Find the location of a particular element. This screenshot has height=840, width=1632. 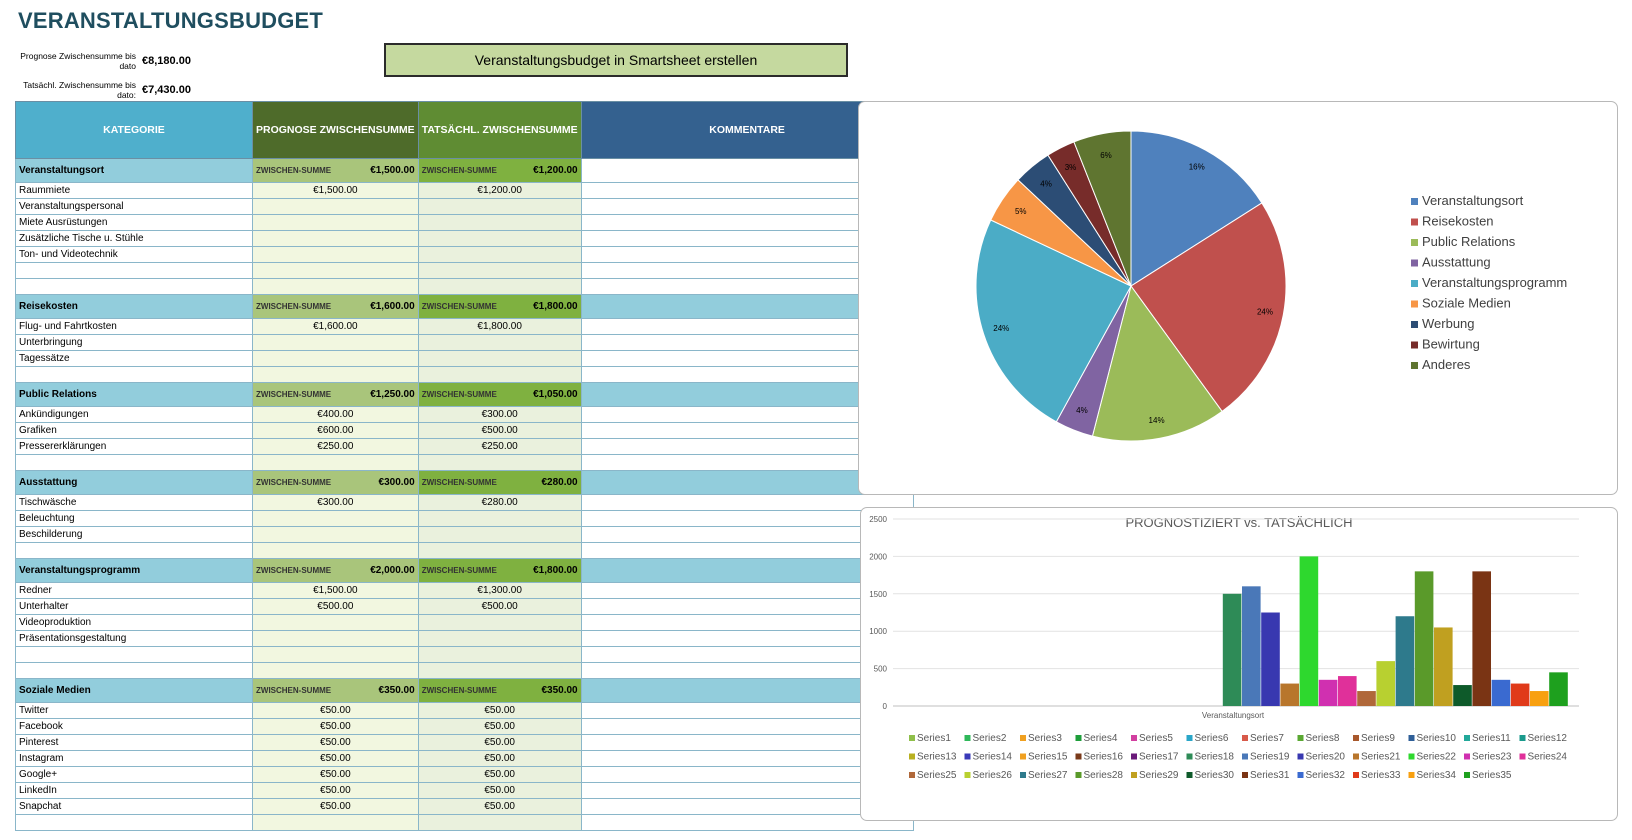

item-forecast-cell: €250.00 is located at coordinates (335, 446).